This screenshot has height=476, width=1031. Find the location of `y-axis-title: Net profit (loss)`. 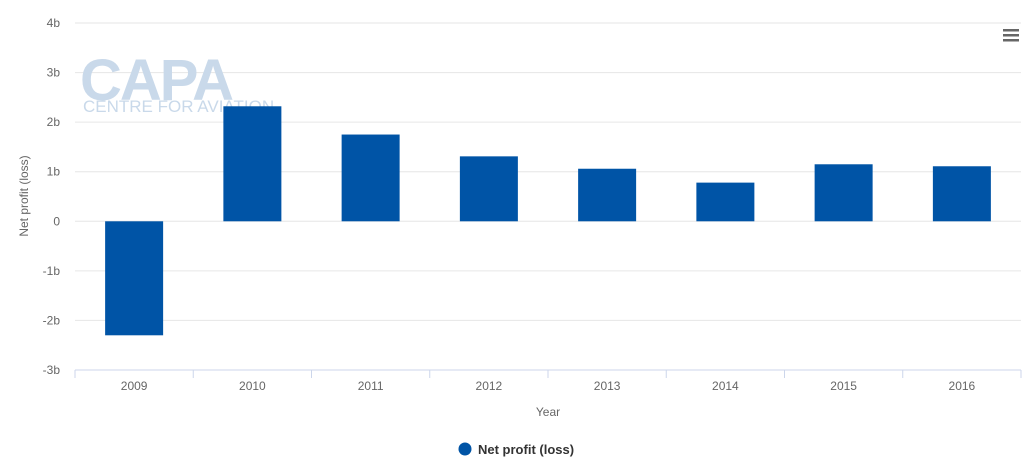

y-axis-title: Net profit (loss) is located at coordinates (24, 195).